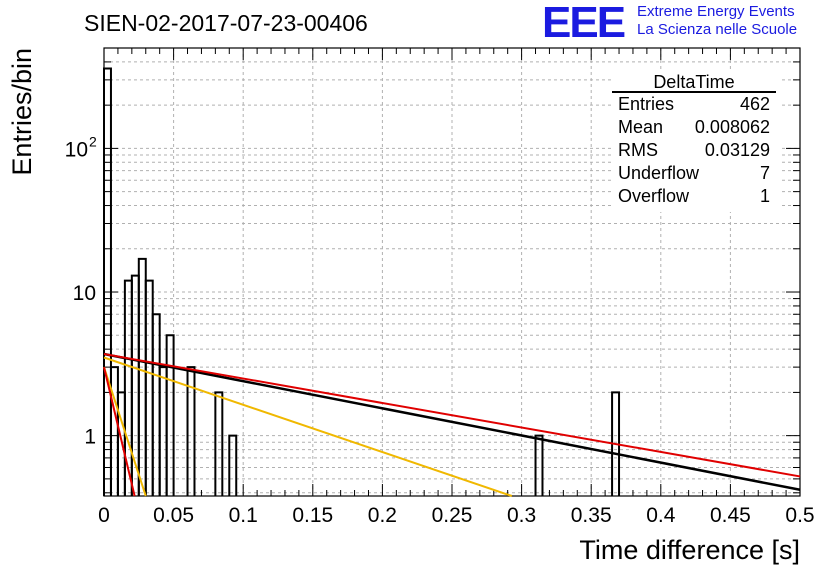 This screenshot has height=572, width=836. What do you see at coordinates (312, 515) in the screenshot?
I see `x-tick-label: 0.15` at bounding box center [312, 515].